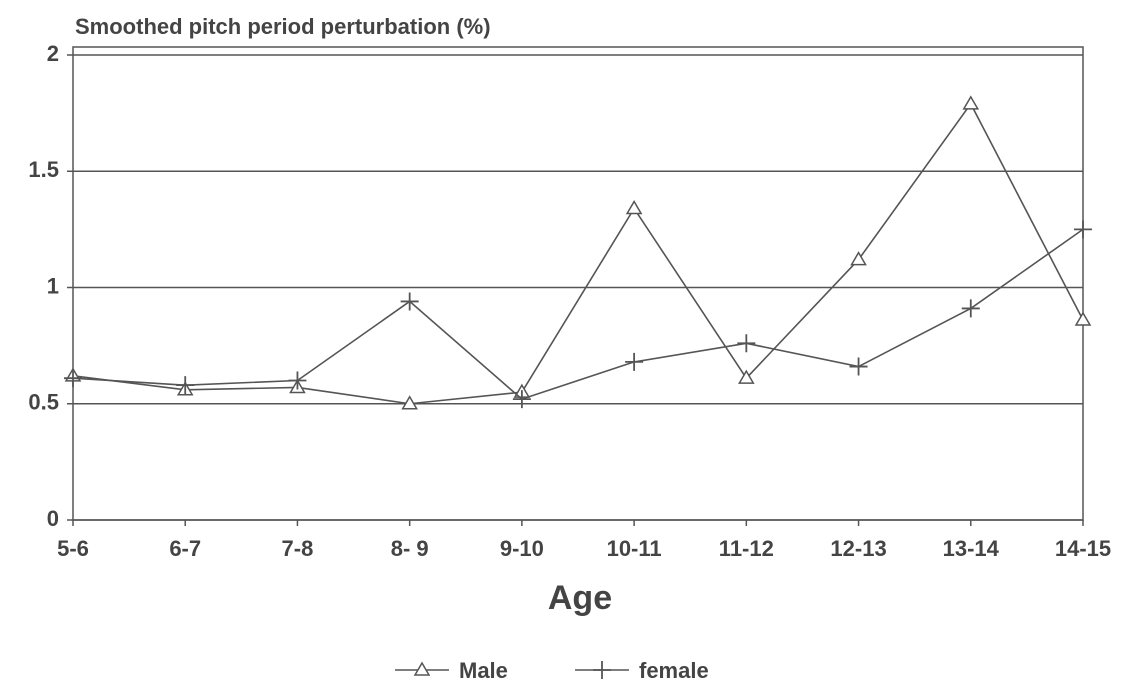 This screenshot has width=1137, height=686. Describe the element at coordinates (298, 548) in the screenshot. I see `x-tick-label: 7-8` at that location.